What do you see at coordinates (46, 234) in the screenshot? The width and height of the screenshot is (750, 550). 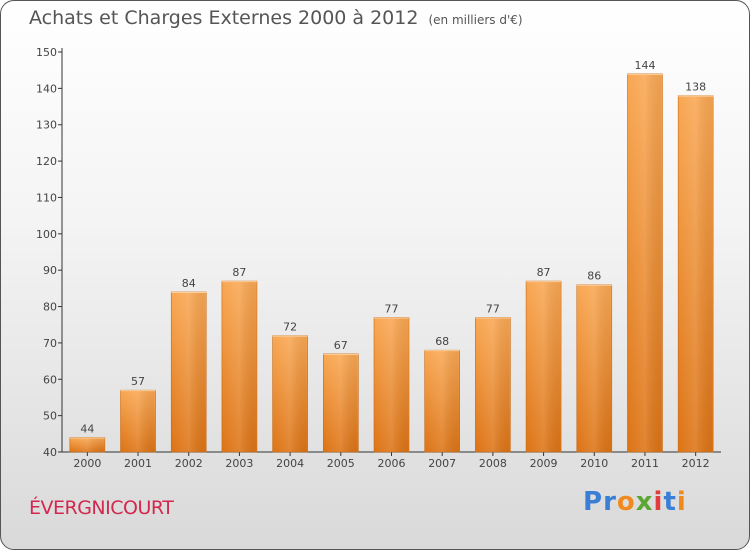 I see `y-tick-label: 100` at bounding box center [46, 234].